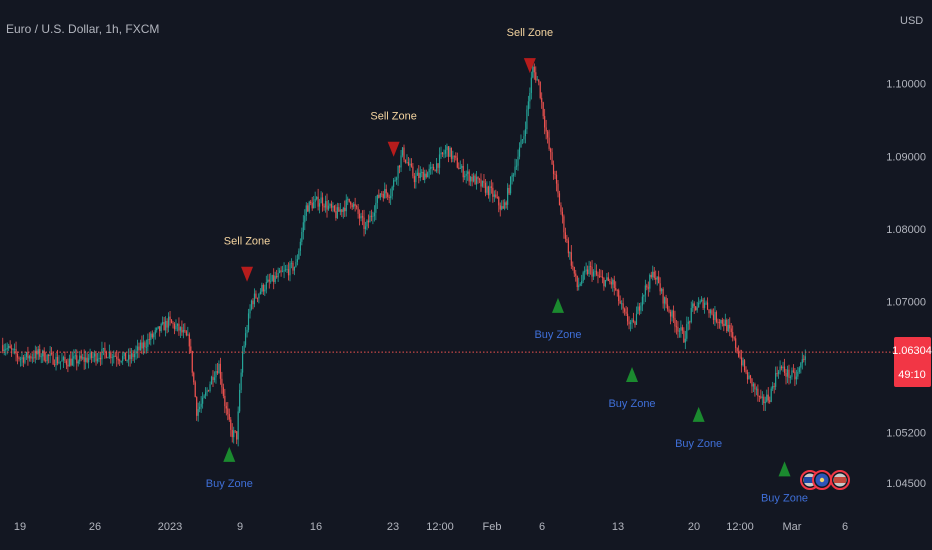  What do you see at coordinates (632, 374) in the screenshot?
I see `buy-triangle-icon` at bounding box center [632, 374].